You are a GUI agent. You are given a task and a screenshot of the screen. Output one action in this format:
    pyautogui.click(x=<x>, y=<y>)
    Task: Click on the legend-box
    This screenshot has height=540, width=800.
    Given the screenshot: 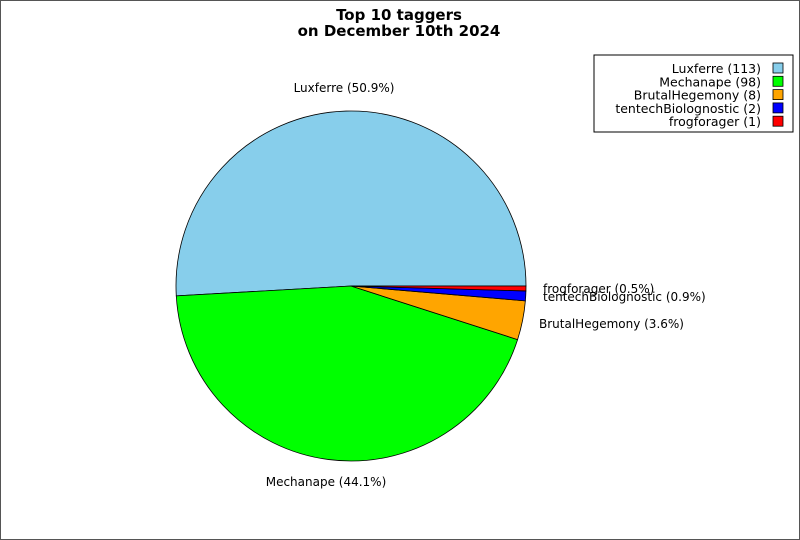 What is the action you would take?
    pyautogui.click(x=693, y=93)
    